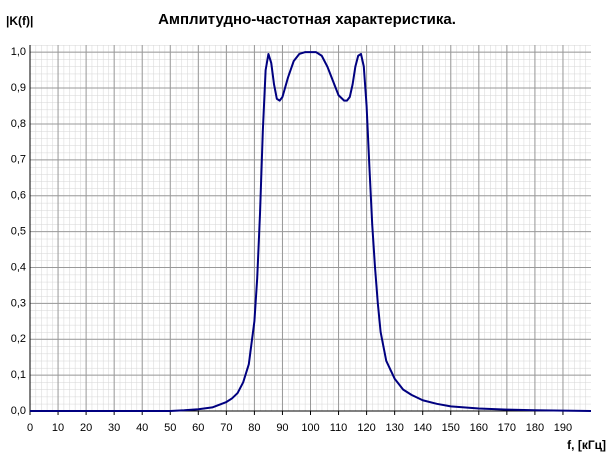  Describe the element at coordinates (394, 428) in the screenshot. I see `x-tick-label: 130` at that location.